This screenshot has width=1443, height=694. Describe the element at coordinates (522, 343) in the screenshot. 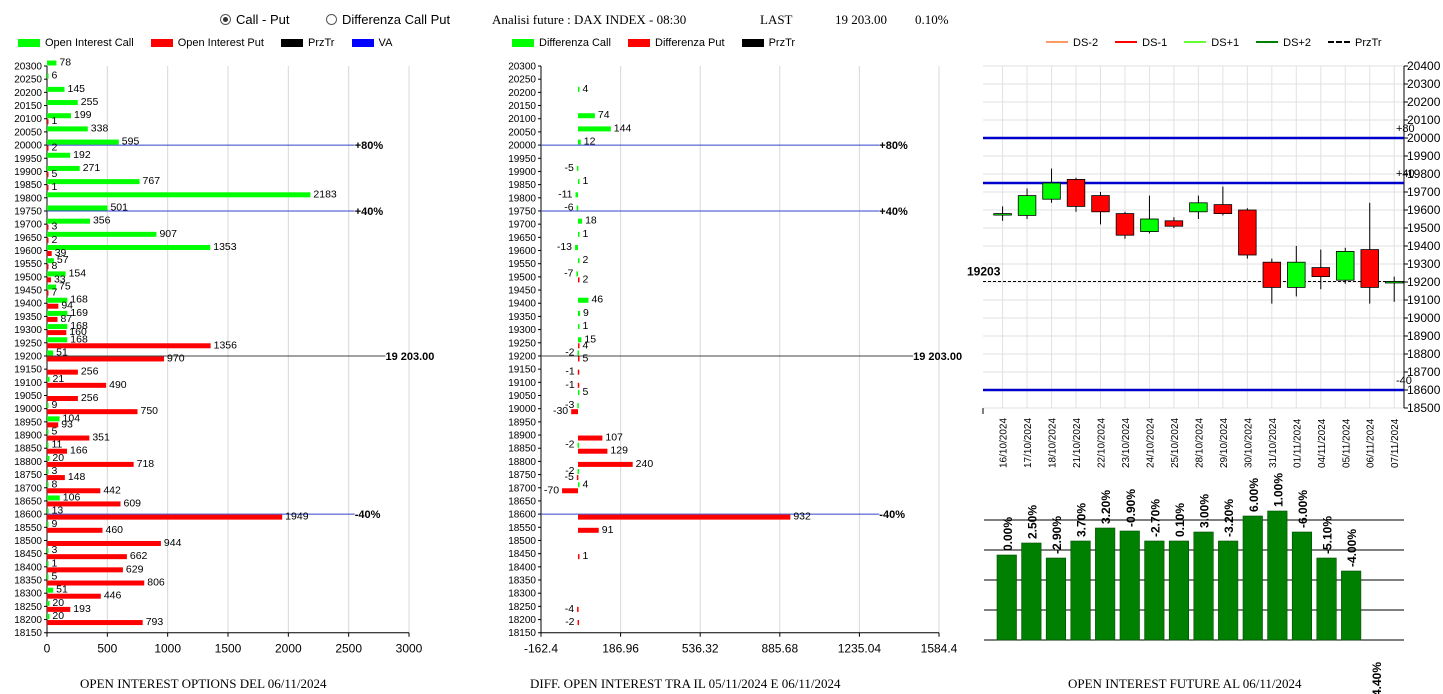

I see `strike-label: 19250` at that location.